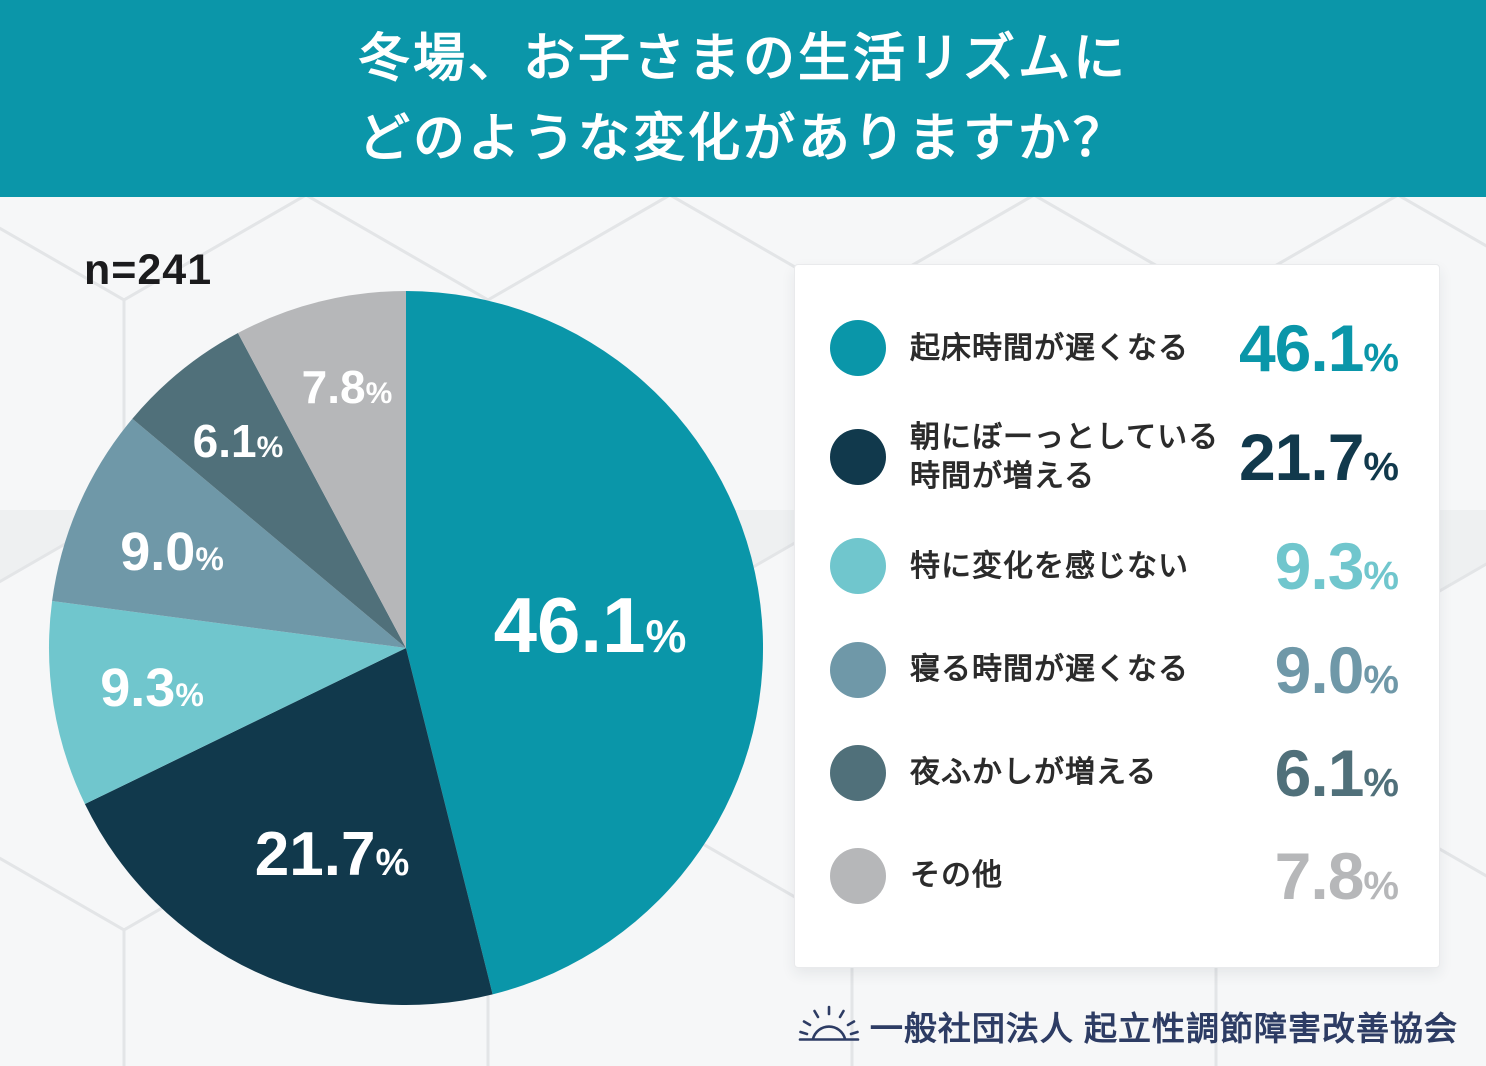 The width and height of the screenshot is (1486, 1066). What do you see at coordinates (1336, 566) in the screenshot?
I see `legend-value: 9.3%` at bounding box center [1336, 566].